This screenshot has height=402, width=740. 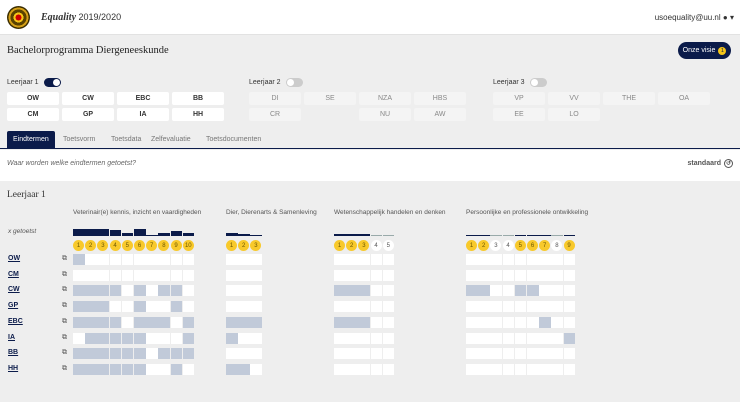 What do you see at coordinates (13, 368) in the screenshot?
I see `row-link-hh: HH` at bounding box center [13, 368].